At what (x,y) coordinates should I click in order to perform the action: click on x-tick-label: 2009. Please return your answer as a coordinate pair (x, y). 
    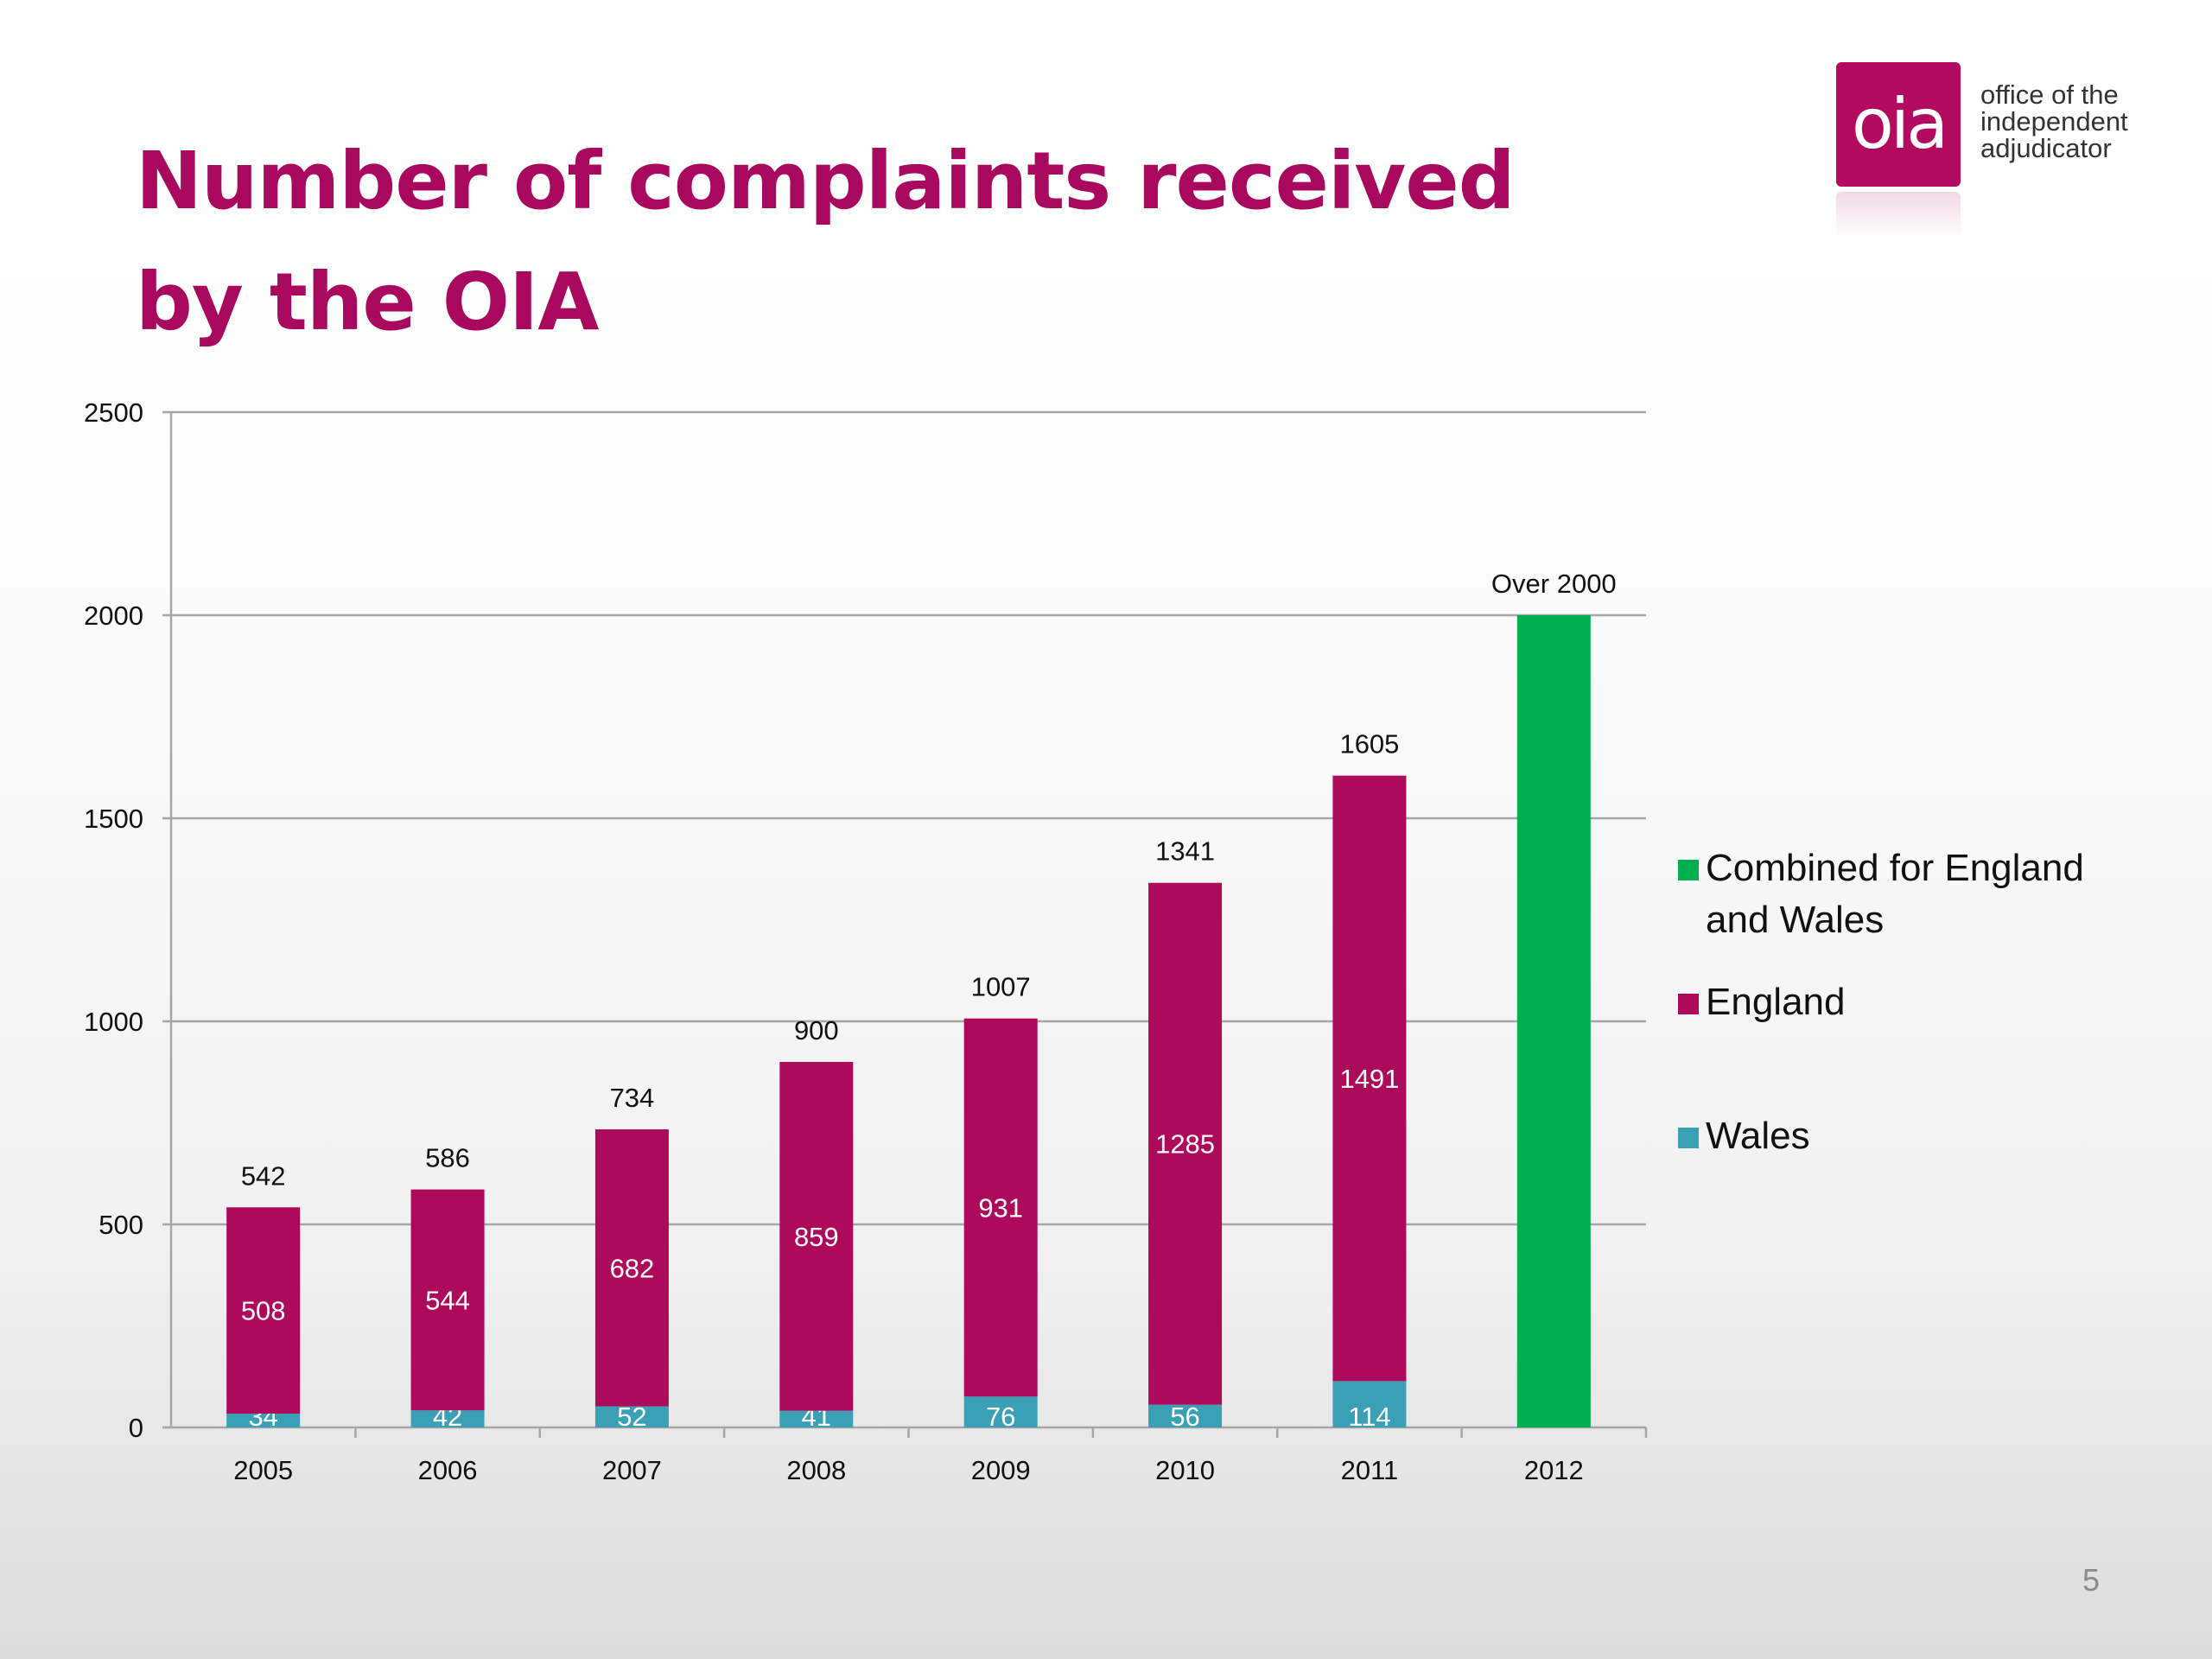
    Looking at the image, I should click on (1001, 1470).